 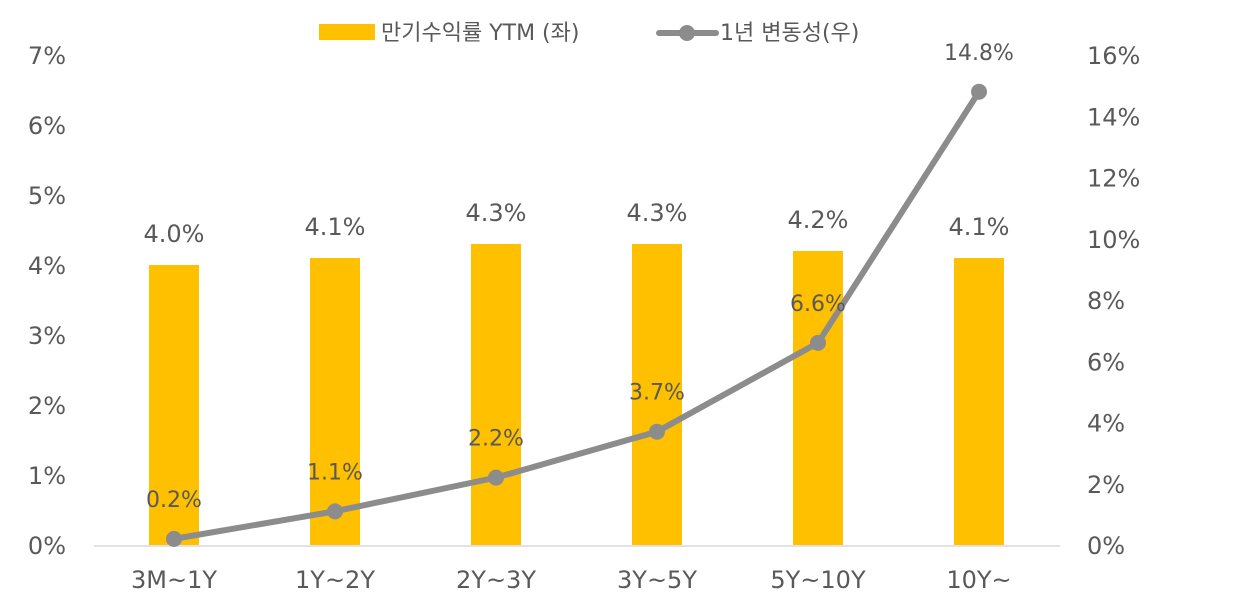 What do you see at coordinates (335, 580) in the screenshot?
I see `x-axis-tick-label: 1Y~2Y` at bounding box center [335, 580].